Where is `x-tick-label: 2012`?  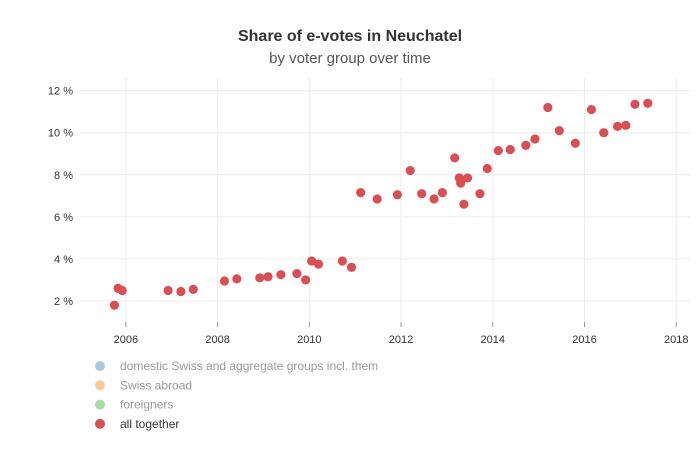
x-tick-label: 2012 is located at coordinates (401, 340).